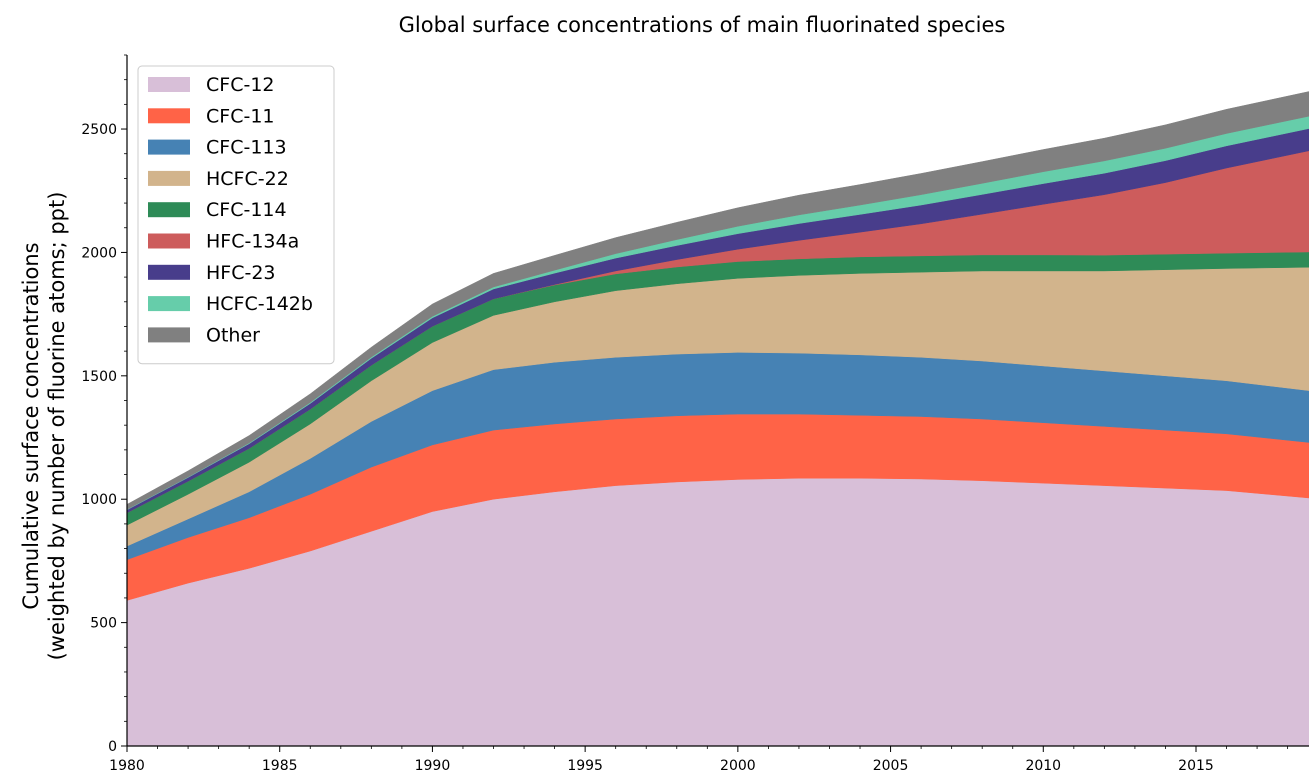 The width and height of the screenshot is (1309, 774). What do you see at coordinates (99, 253) in the screenshot?
I see `y-tick-label: 2000` at bounding box center [99, 253].